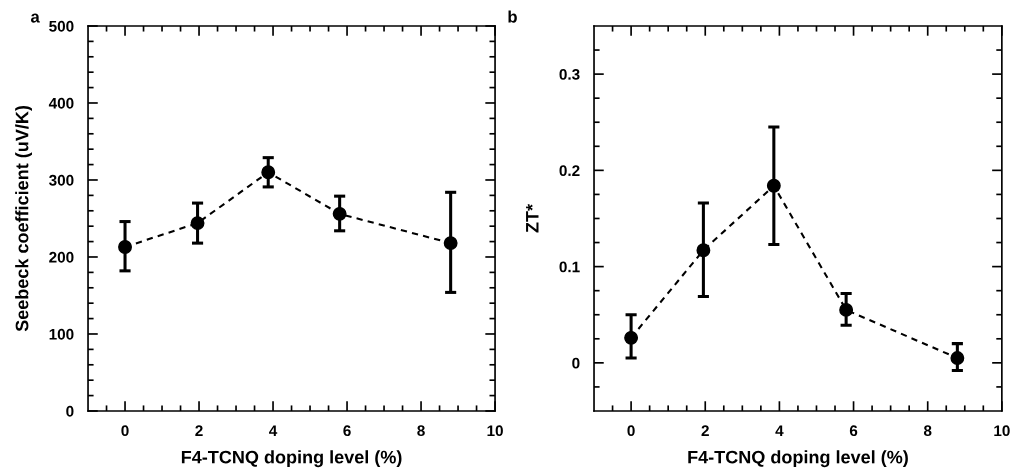 The image size is (1013, 469). Describe the element at coordinates (569, 267) in the screenshot. I see `y-tick-label: 0.1` at that location.